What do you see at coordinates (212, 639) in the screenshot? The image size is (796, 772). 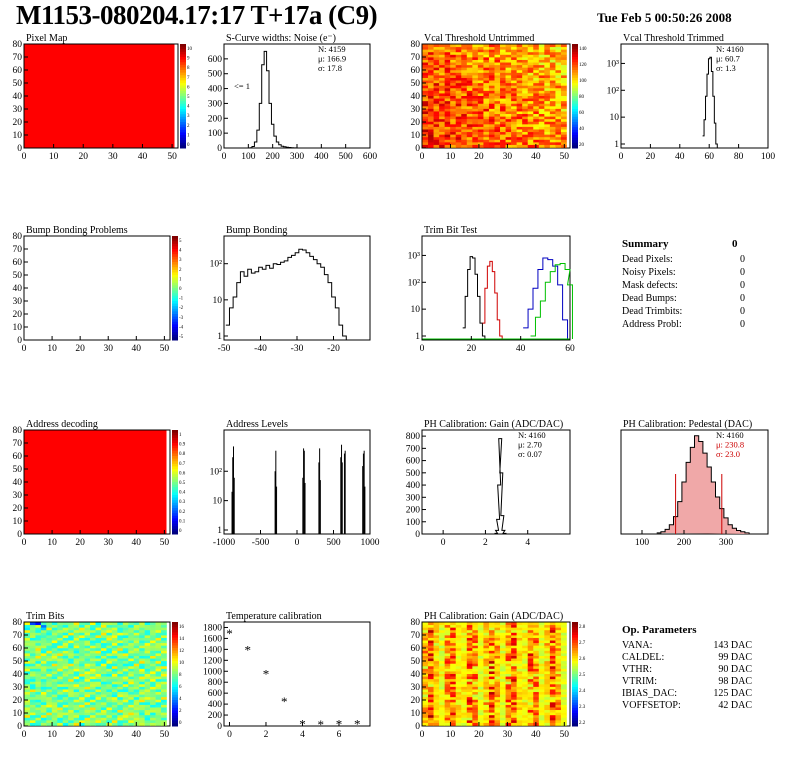 I see `temperature-ytick-label: 1600` at bounding box center [212, 639].